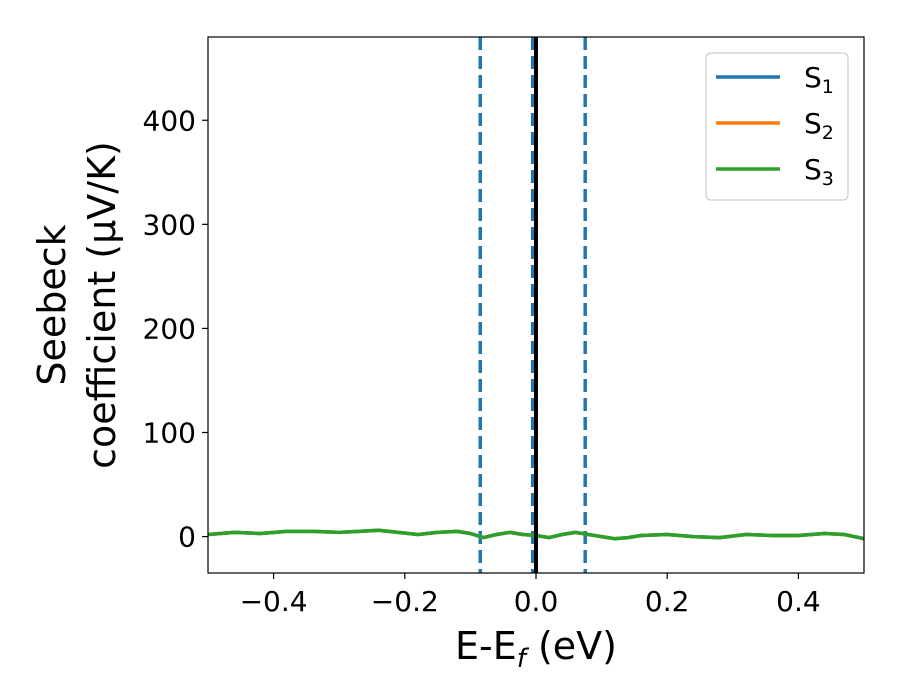 The image size is (900, 700). I want to click on legend-label-s1: S1, so click(819, 79).